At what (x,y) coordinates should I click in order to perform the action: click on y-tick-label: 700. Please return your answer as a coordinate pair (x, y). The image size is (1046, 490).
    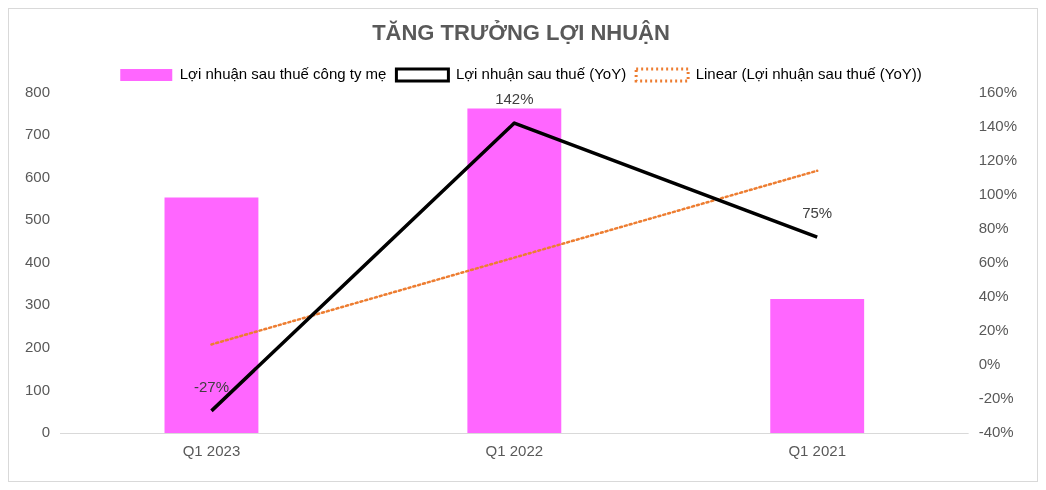
    Looking at the image, I should click on (38, 134).